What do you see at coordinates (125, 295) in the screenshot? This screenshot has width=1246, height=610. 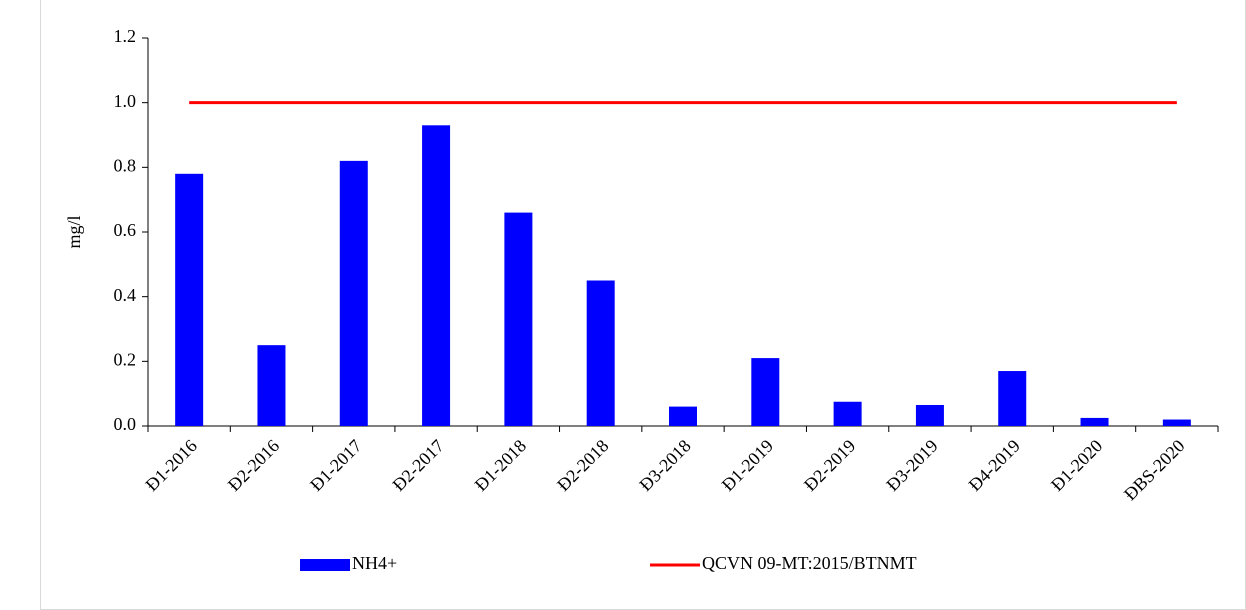 I see `y-tick-label: 0.4` at bounding box center [125, 295].